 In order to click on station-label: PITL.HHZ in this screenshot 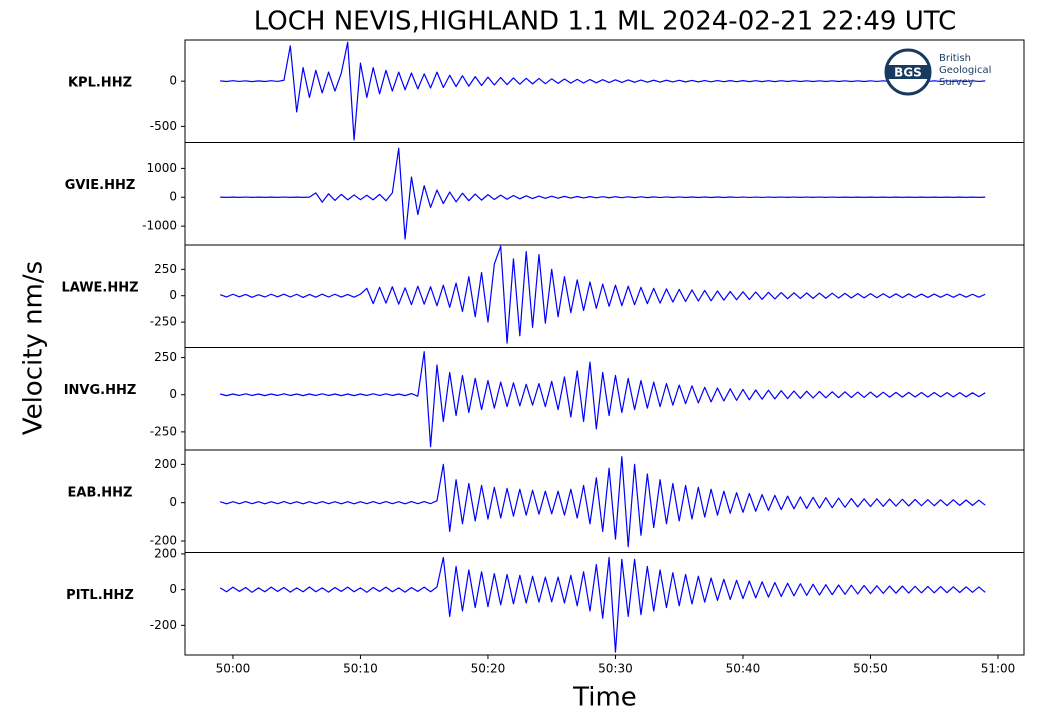, I will do `click(100, 595)`.